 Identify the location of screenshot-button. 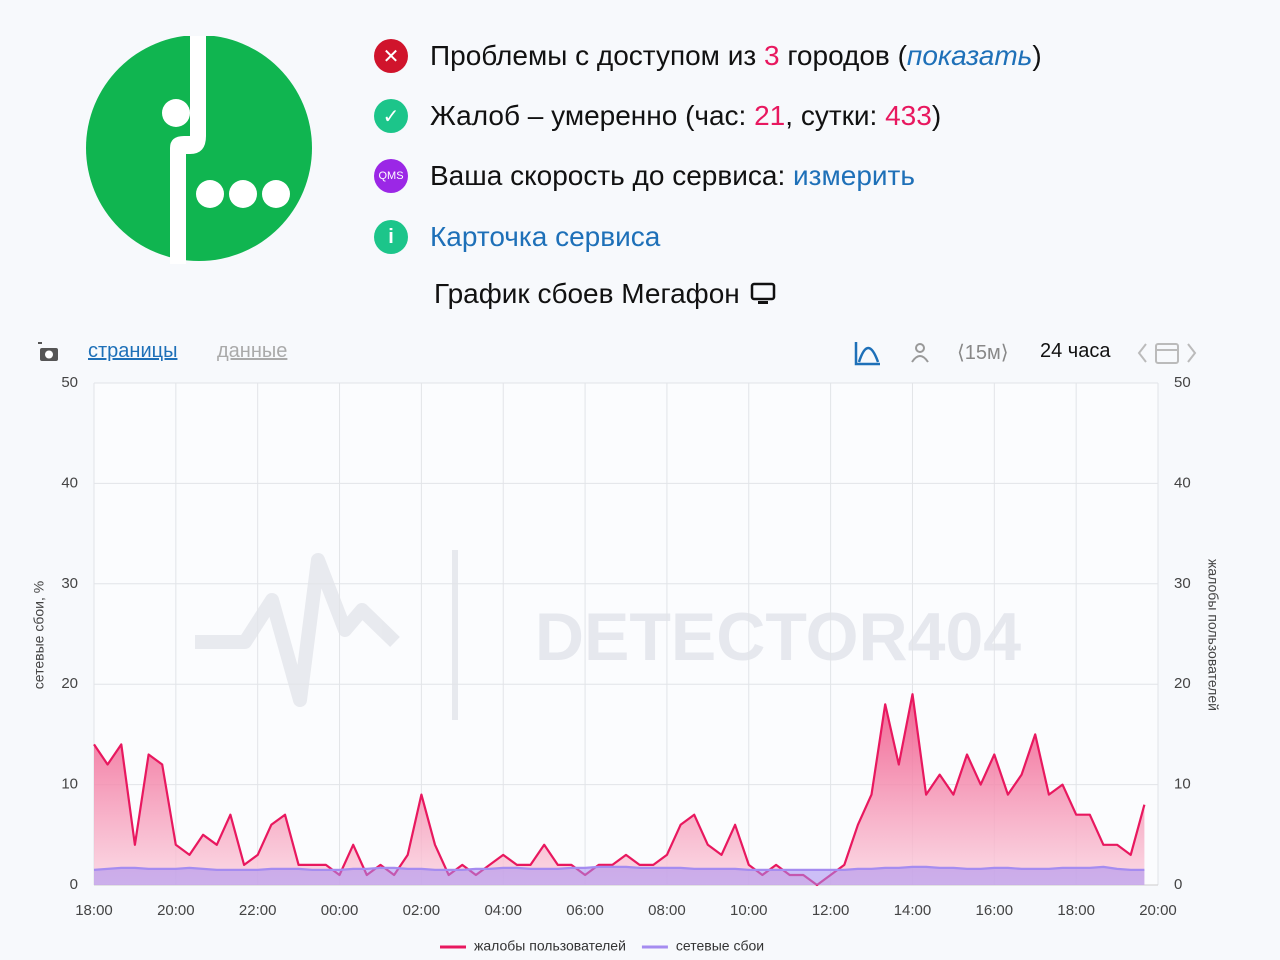
(49, 353).